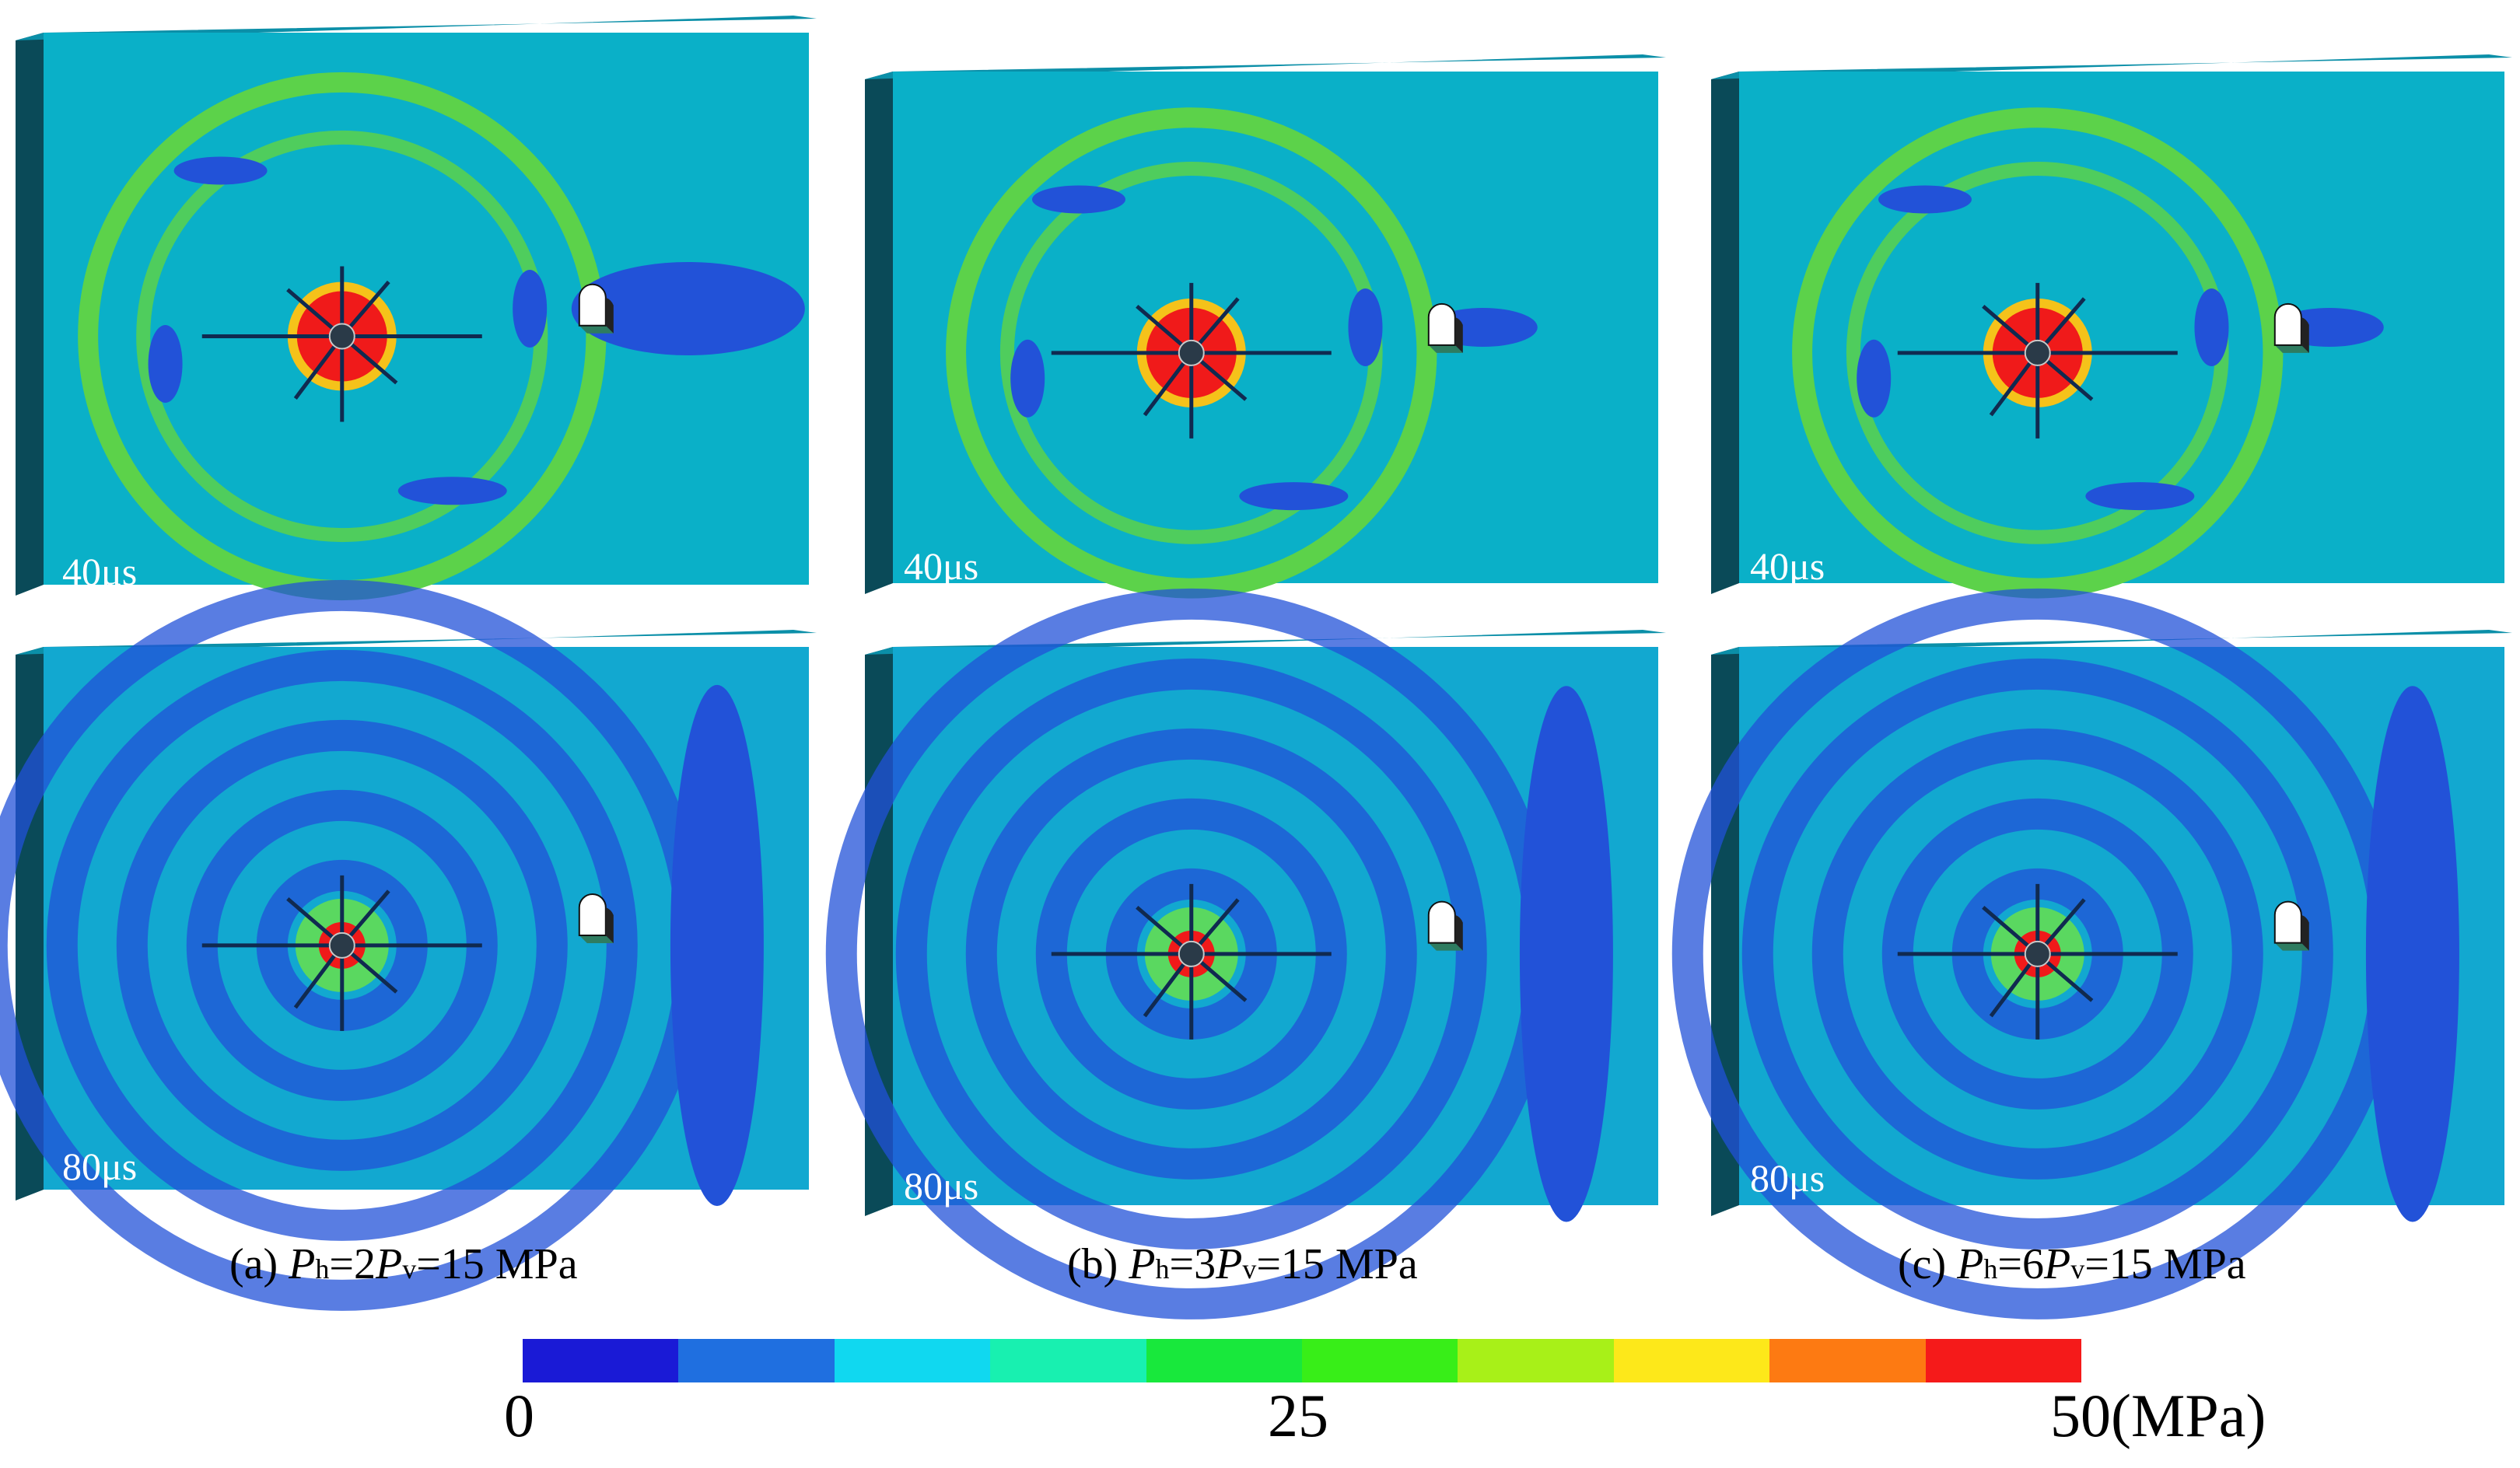 Image resolution: width=2520 pixels, height=1468 pixels. I want to click on panel-c-40: 40μs, so click(2112, 326).